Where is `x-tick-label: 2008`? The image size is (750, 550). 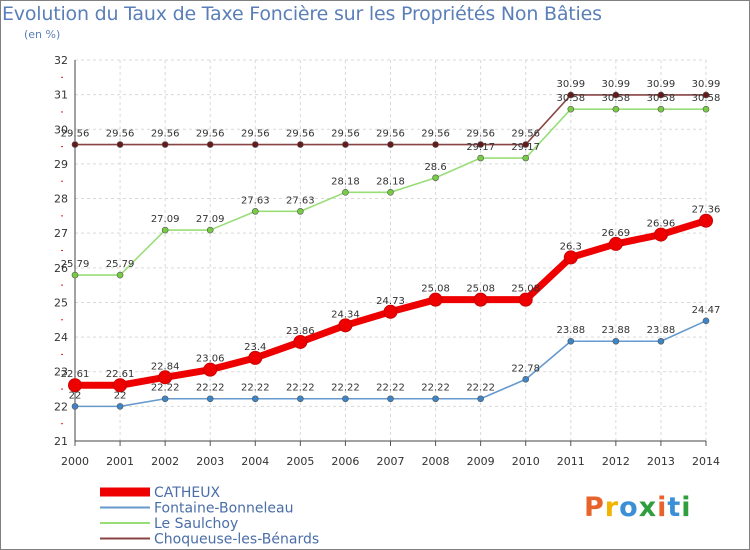 x-tick-label: 2008 is located at coordinates (436, 461).